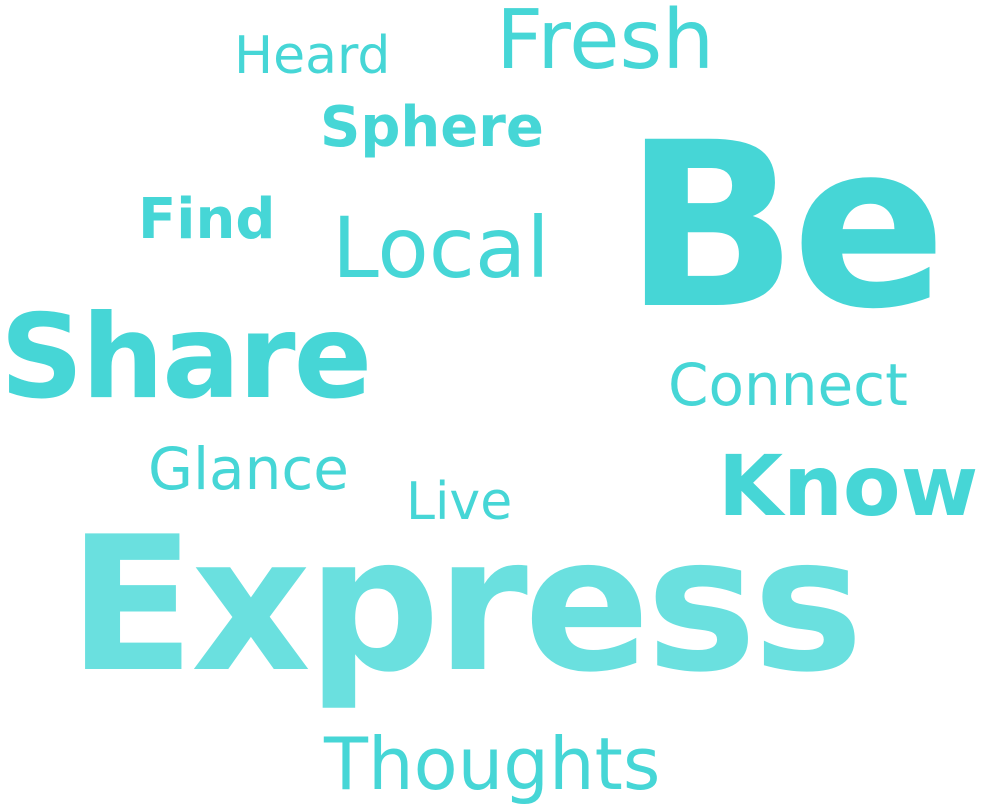  Describe the element at coordinates (432, 127) in the screenshot. I see `word-sphere: Sphere` at that location.